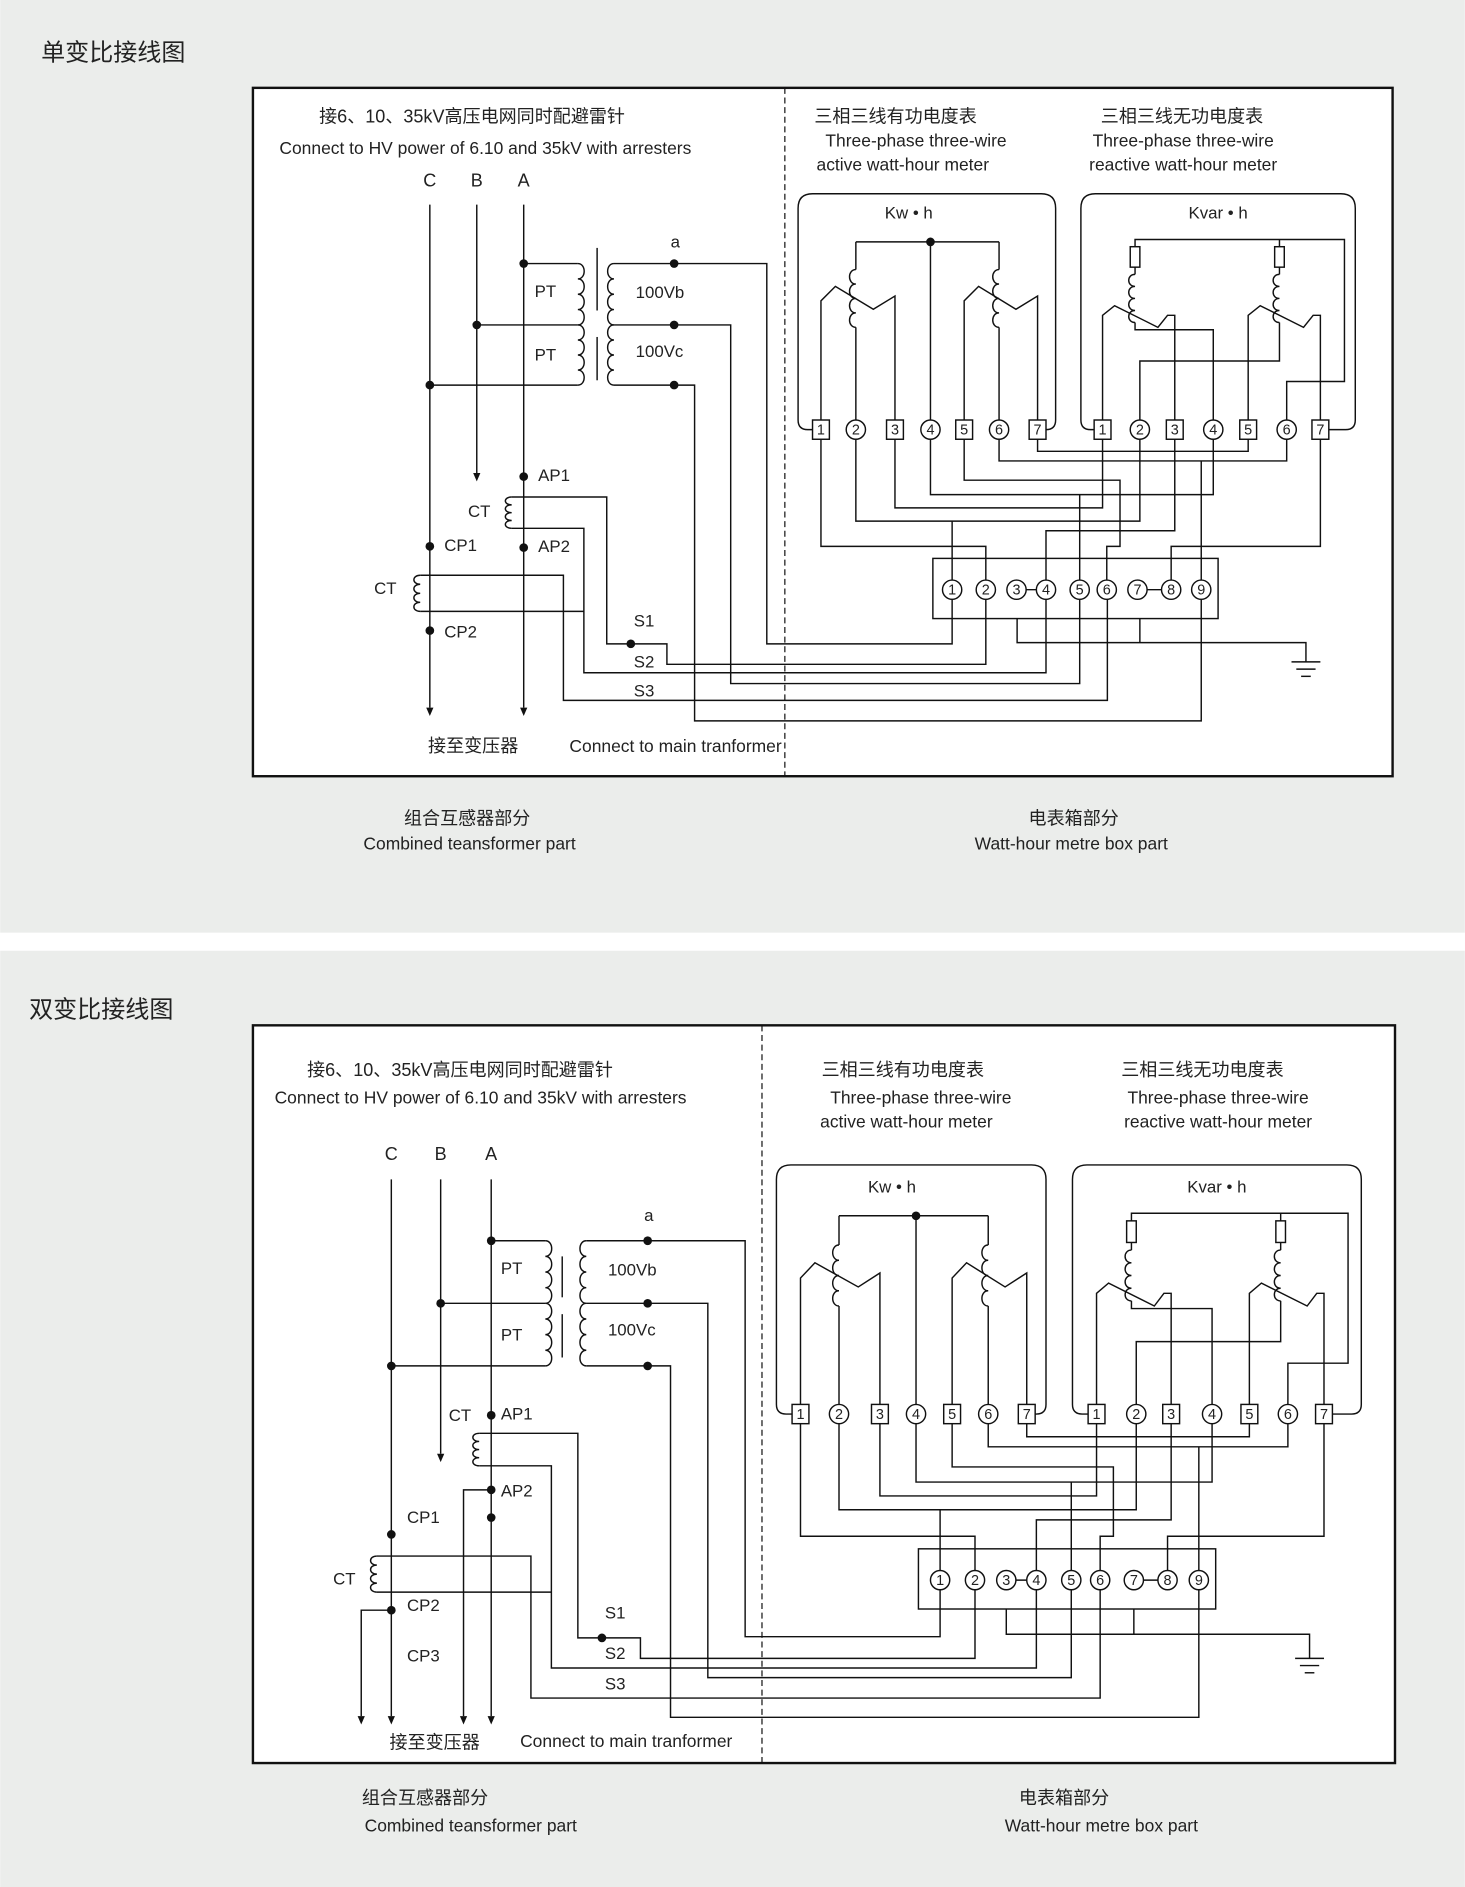  Describe the element at coordinates (1161, 640) in the screenshot. I see `ground-wire` at that location.